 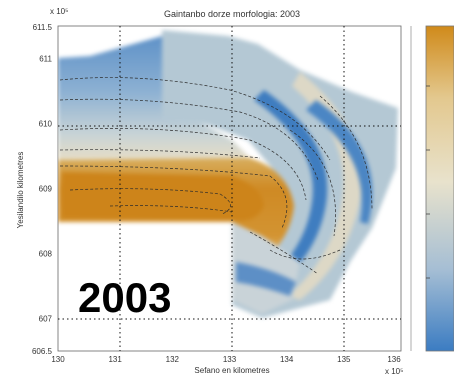 What do you see at coordinates (59, 11) in the screenshot?
I see `y-exponent-label: x 10⁵` at bounding box center [59, 11].